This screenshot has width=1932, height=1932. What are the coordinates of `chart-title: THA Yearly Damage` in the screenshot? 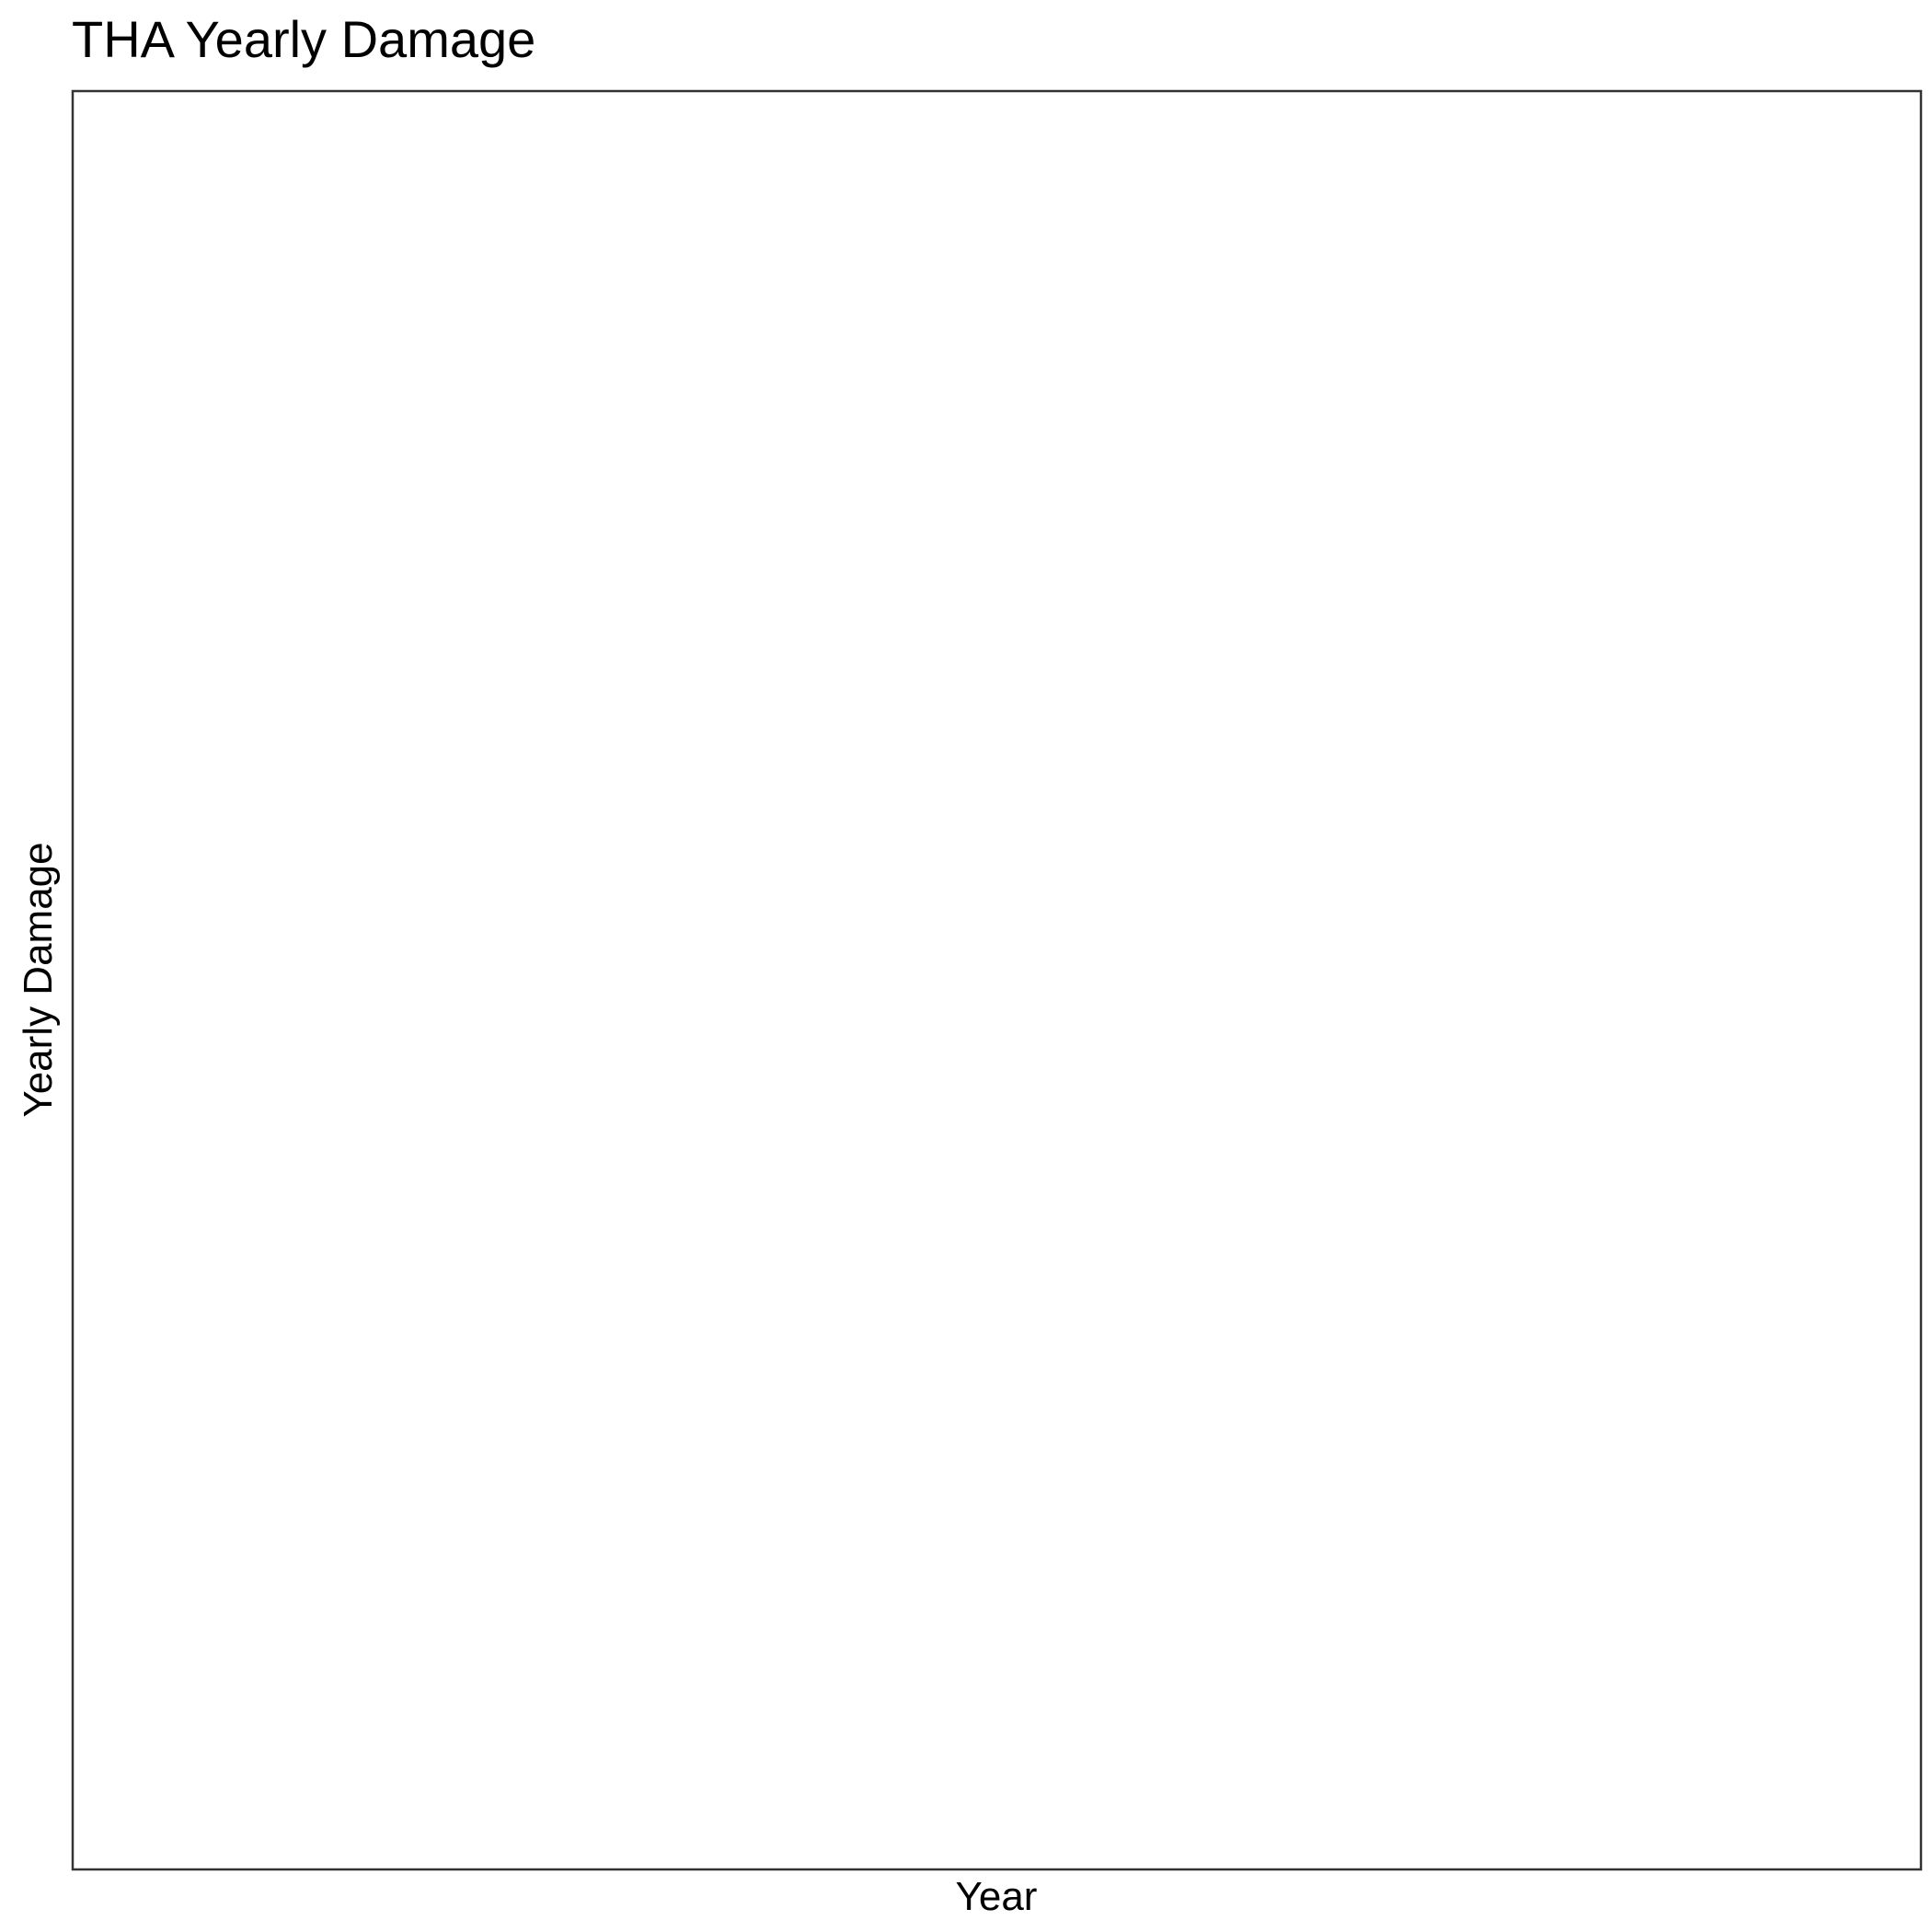 It's located at (303, 39).